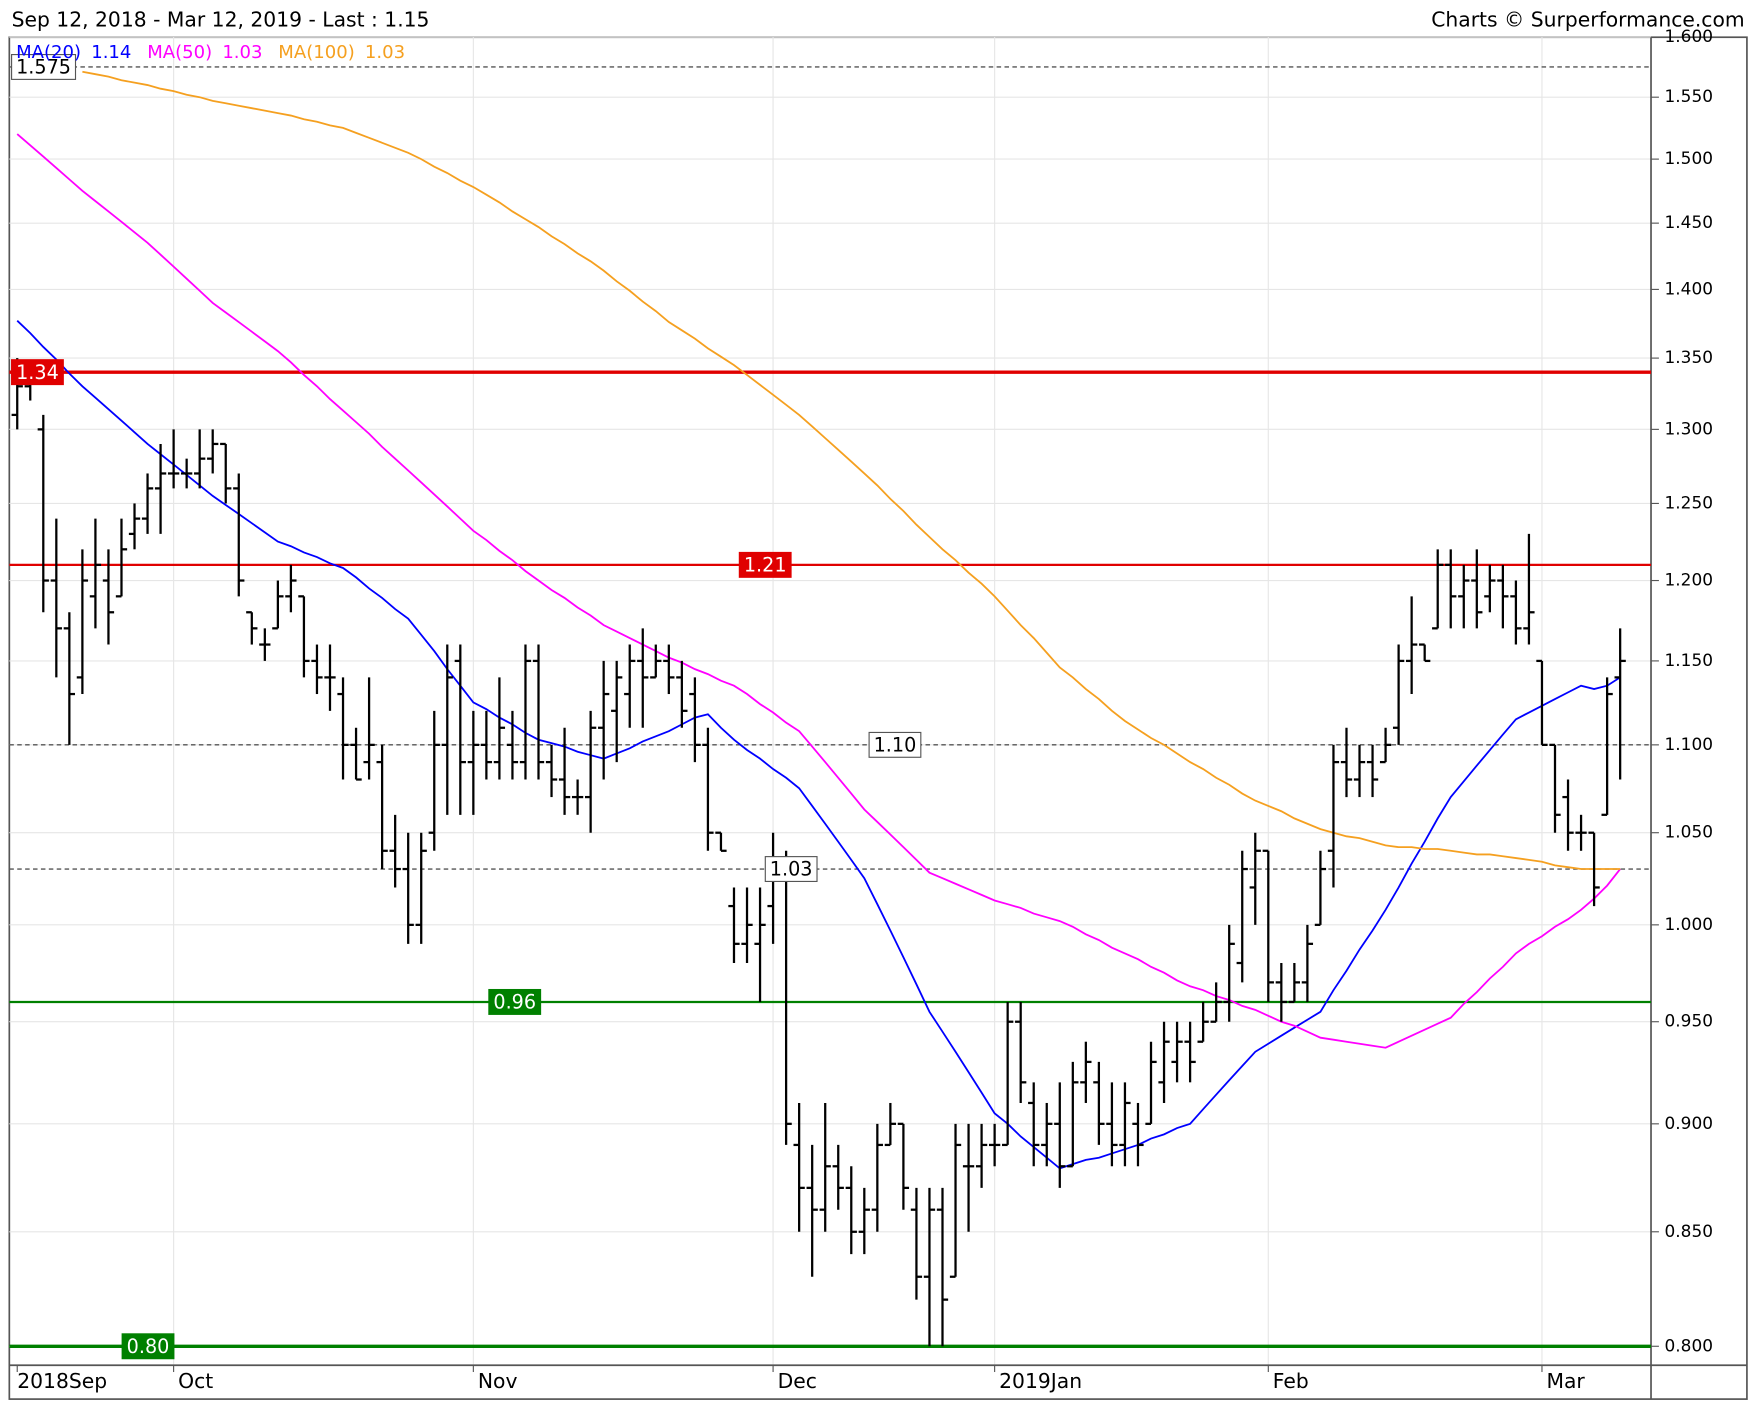 This screenshot has width=1754, height=1407. Describe the element at coordinates (1689, 1021) in the screenshot. I see `y-tick-label: 0.950` at that location.